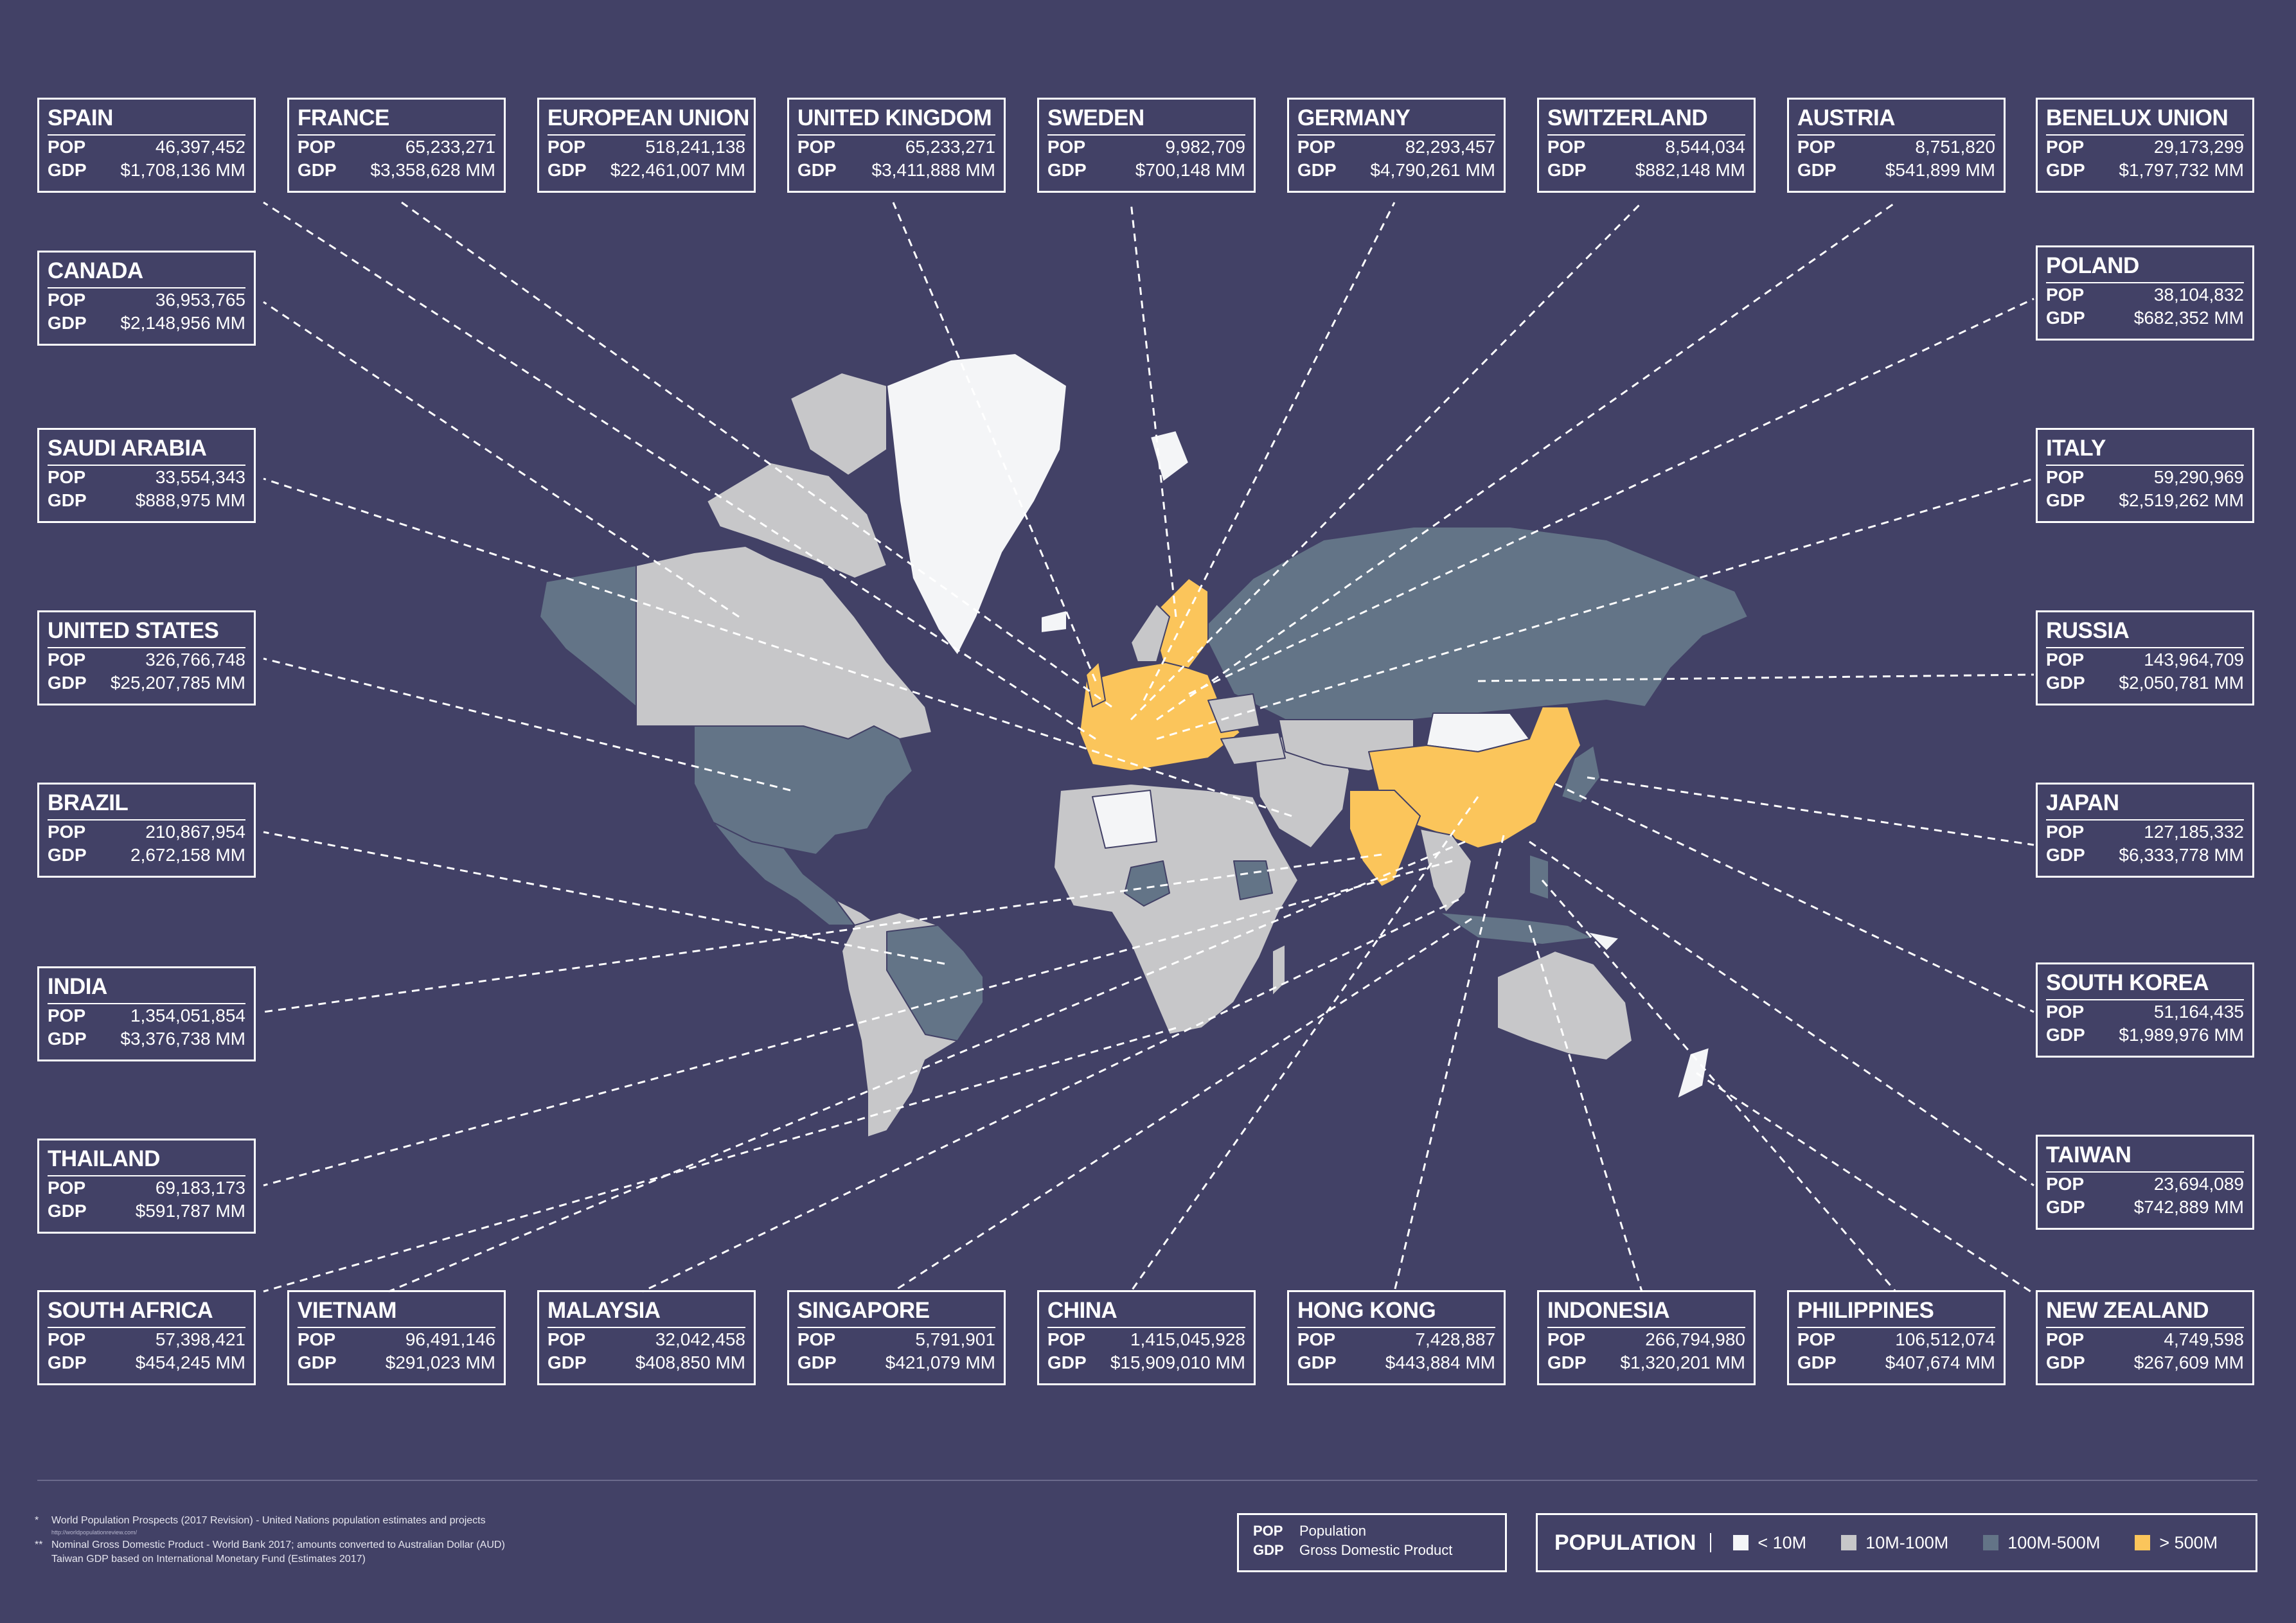  Describe the element at coordinates (147, 659) in the screenshot. I see `pop-row: POP 326,766,748` at that location.